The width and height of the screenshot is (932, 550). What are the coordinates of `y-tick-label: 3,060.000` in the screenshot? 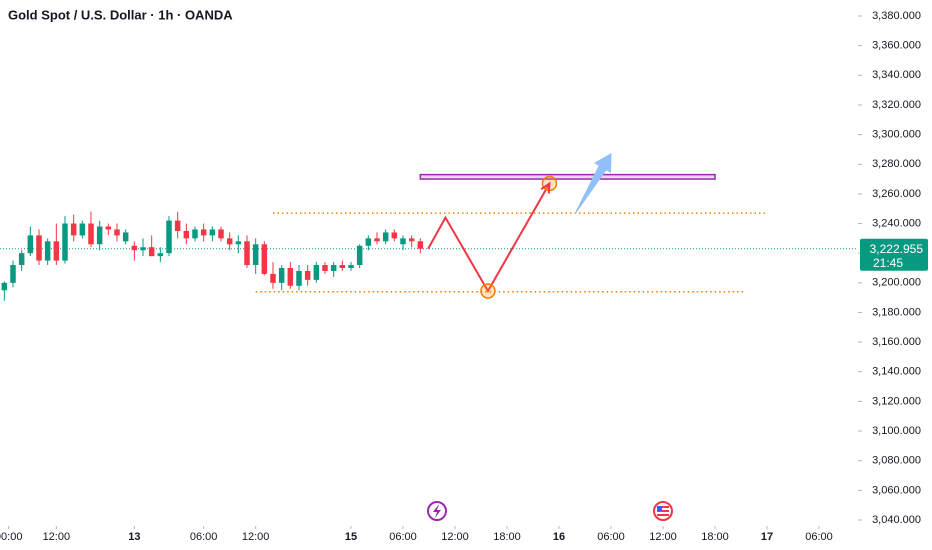 It's located at (896, 490).